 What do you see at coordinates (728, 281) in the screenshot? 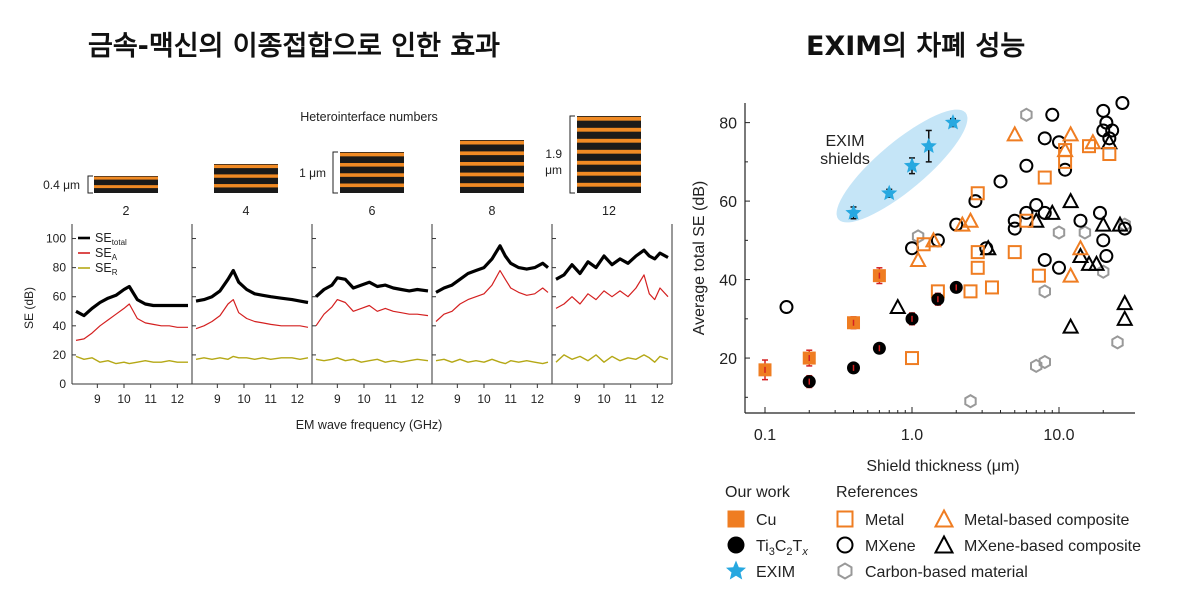
I see `scatter-y-tick-label: 40` at bounding box center [728, 281].